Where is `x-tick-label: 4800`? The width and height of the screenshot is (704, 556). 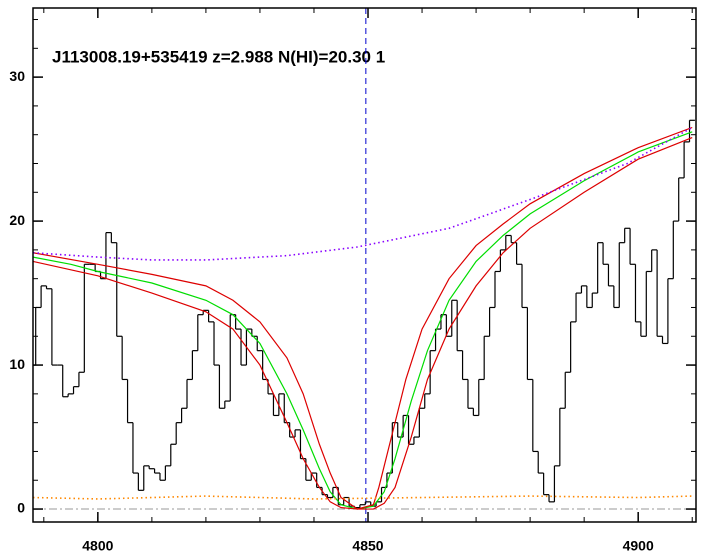 x-tick-label: 4800 is located at coordinates (97, 546).